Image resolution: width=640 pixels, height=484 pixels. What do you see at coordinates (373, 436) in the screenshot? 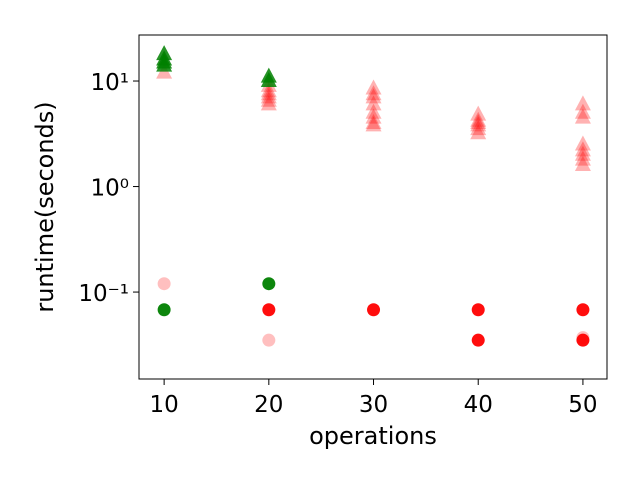
I see `x-axis-label: operations` at bounding box center [373, 436].